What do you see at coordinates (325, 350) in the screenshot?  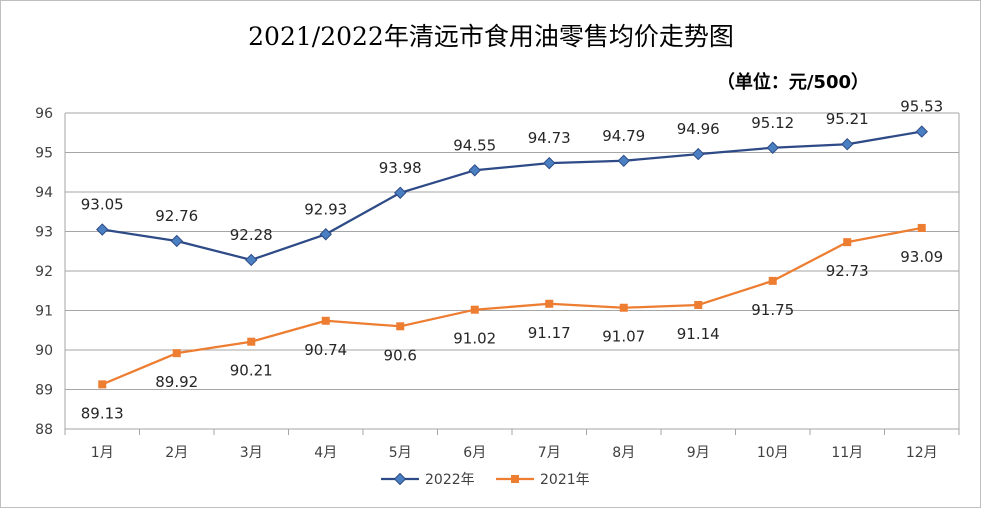 I see `data-label: 90.74` at bounding box center [325, 350].